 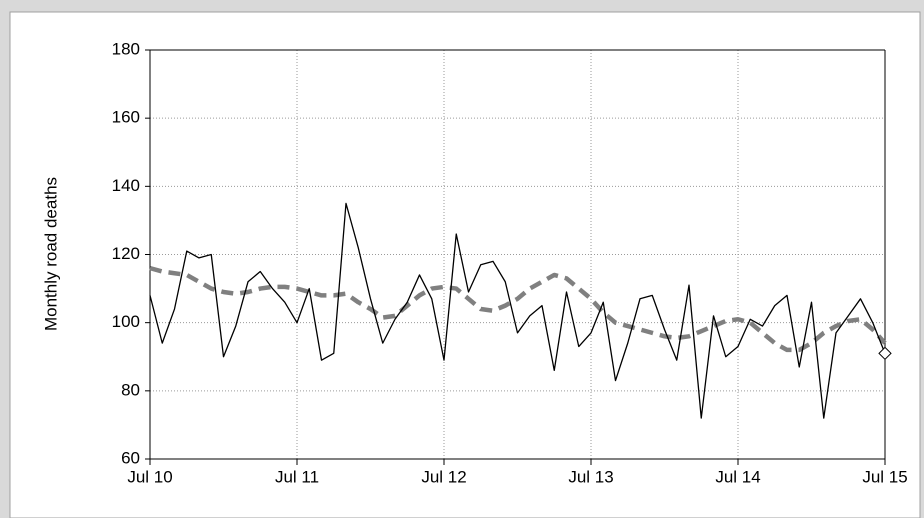 What do you see at coordinates (149, 476) in the screenshot?
I see `x-tick-label: Jul 10` at bounding box center [149, 476].